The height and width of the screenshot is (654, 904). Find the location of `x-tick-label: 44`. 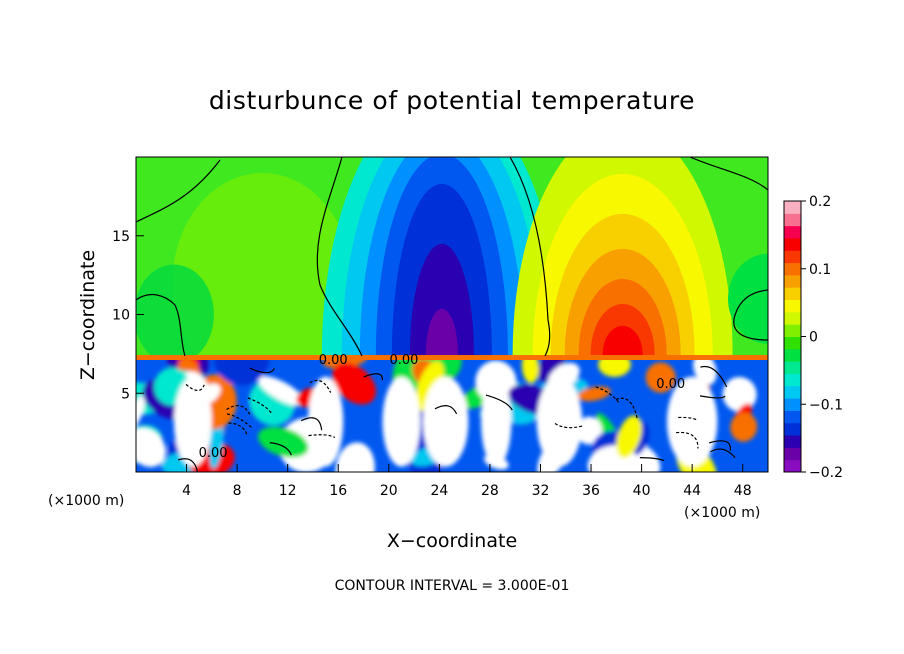

x-tick-label: 44 is located at coordinates (692, 491).